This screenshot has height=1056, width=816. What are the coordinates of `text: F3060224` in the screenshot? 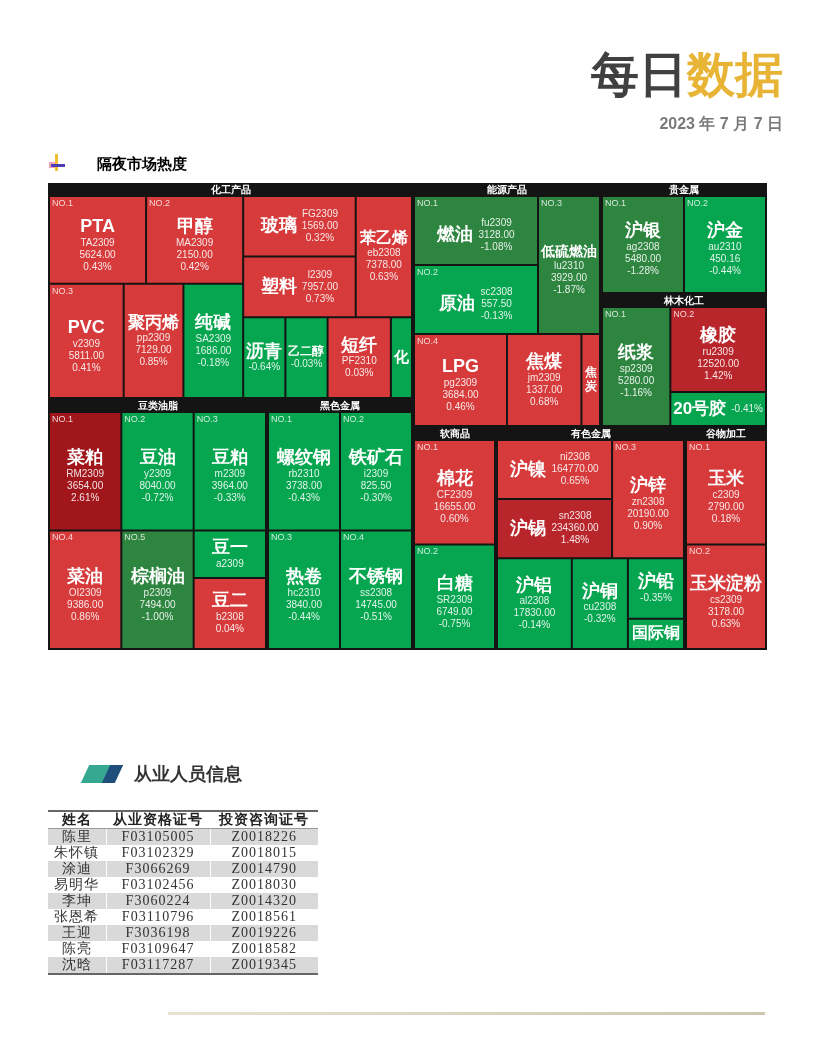 It's located at (158, 900).